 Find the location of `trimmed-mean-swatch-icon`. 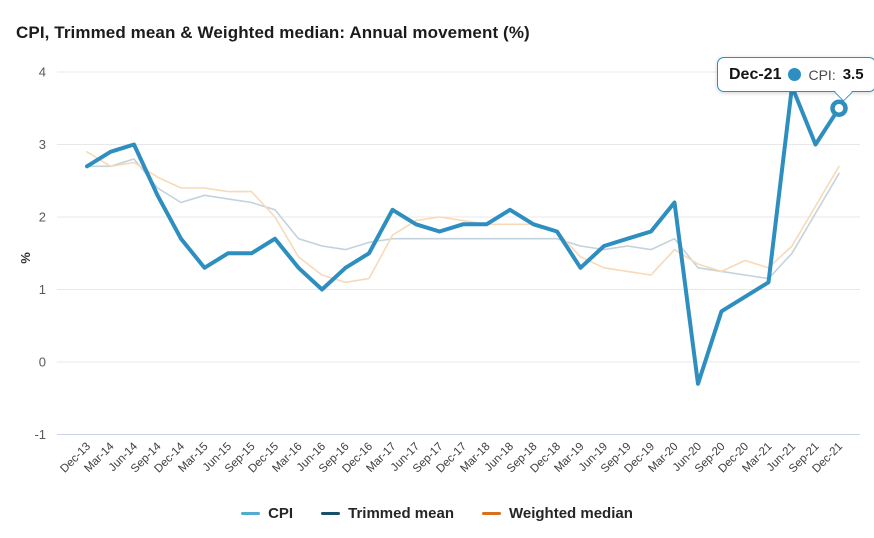

trimmed-mean-swatch-icon is located at coordinates (331, 513).